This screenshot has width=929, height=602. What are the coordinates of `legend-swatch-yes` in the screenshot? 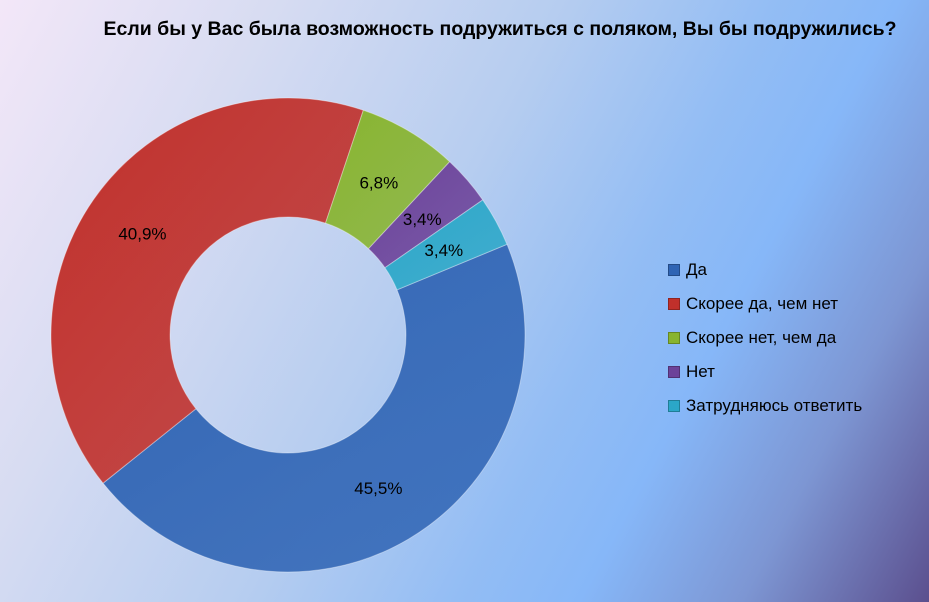 It's located at (674, 270).